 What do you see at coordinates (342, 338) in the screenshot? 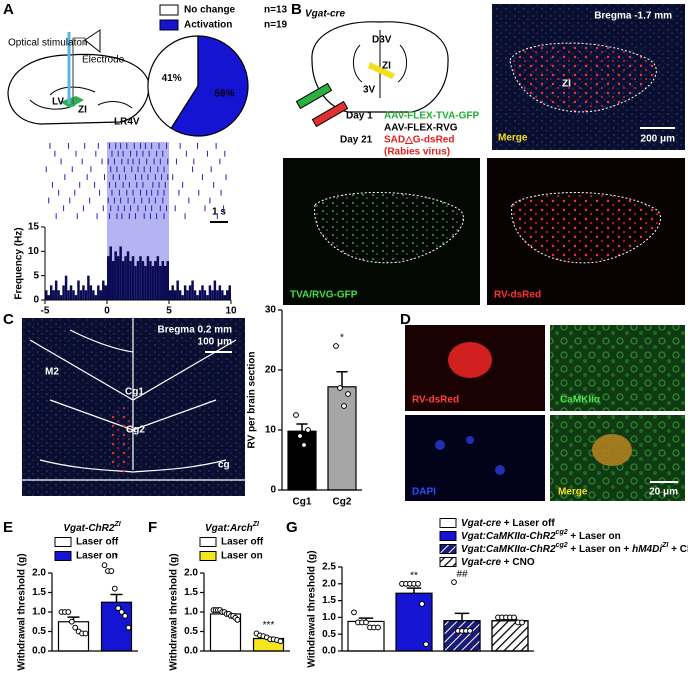
I see `significance: *` at bounding box center [342, 338].